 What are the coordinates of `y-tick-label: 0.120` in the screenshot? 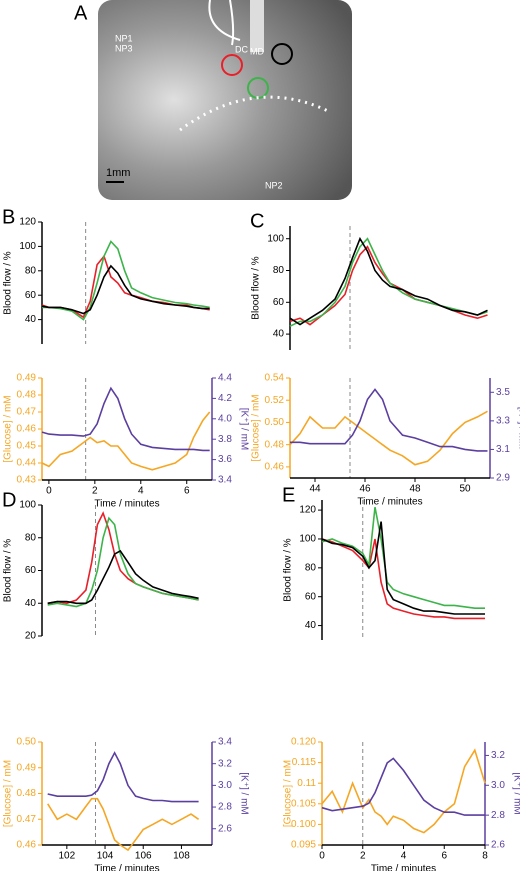 It's located at (303, 742).